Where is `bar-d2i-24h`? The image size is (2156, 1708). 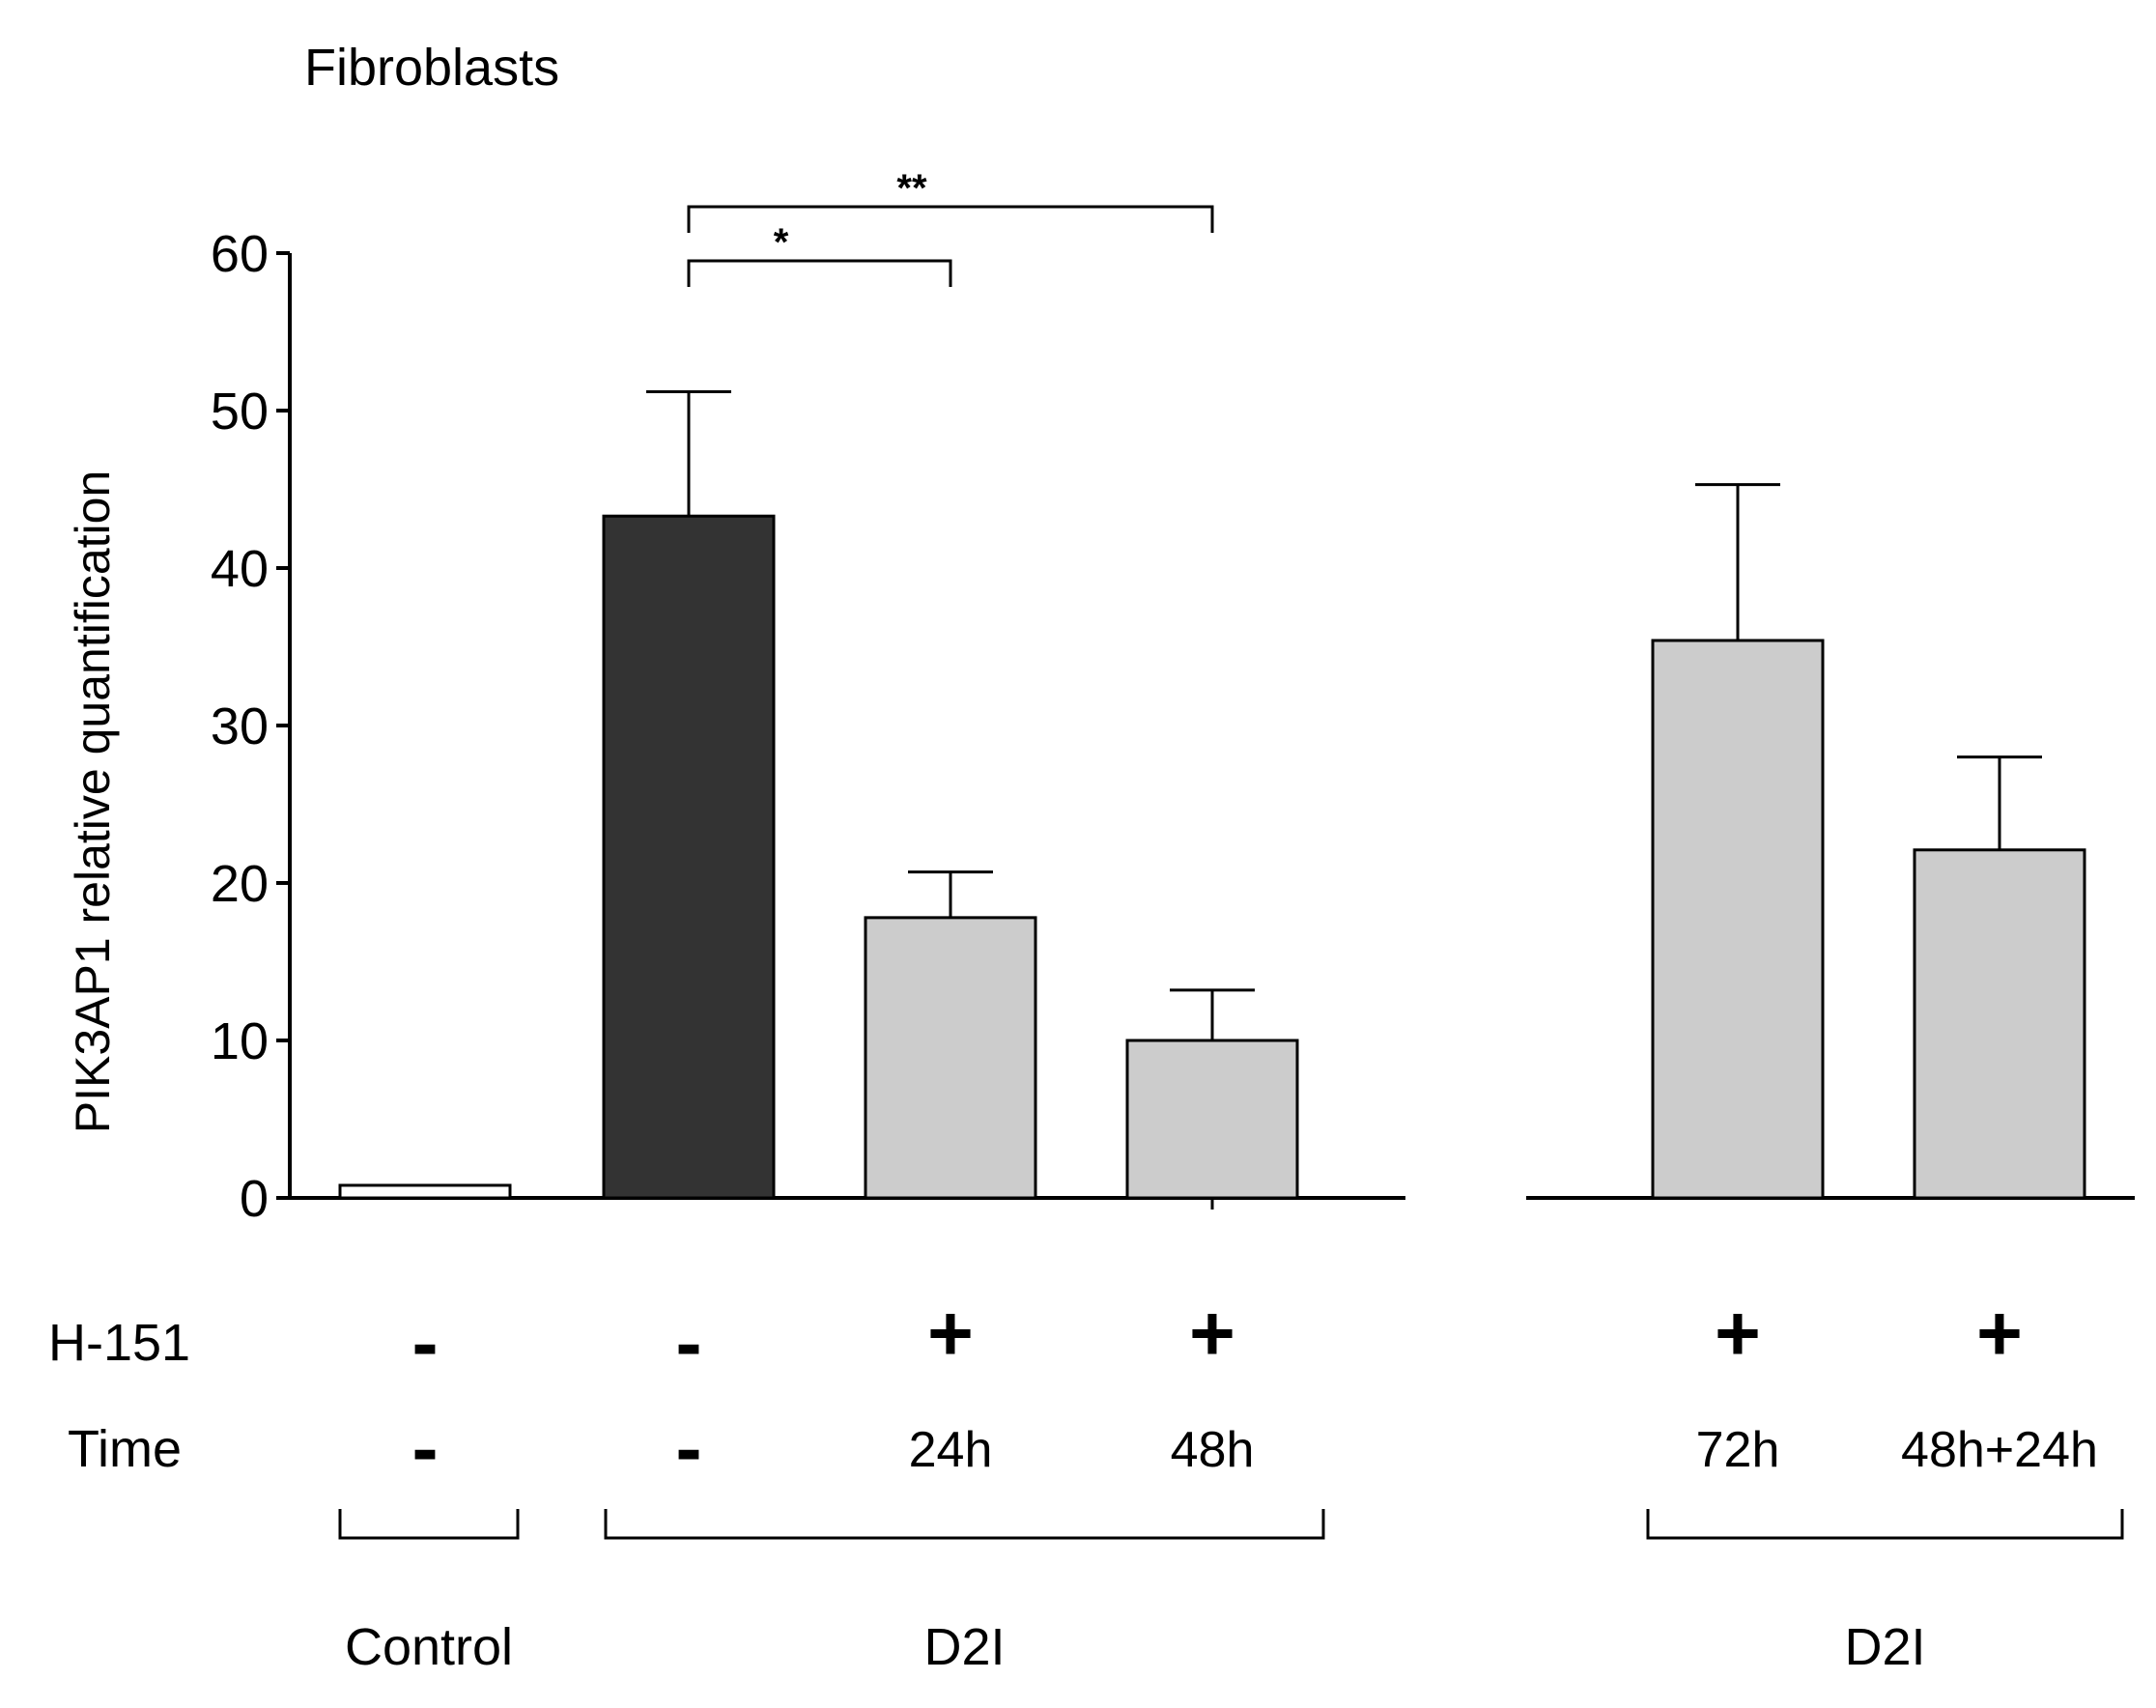
bar-d2i-24h is located at coordinates (950, 1058).